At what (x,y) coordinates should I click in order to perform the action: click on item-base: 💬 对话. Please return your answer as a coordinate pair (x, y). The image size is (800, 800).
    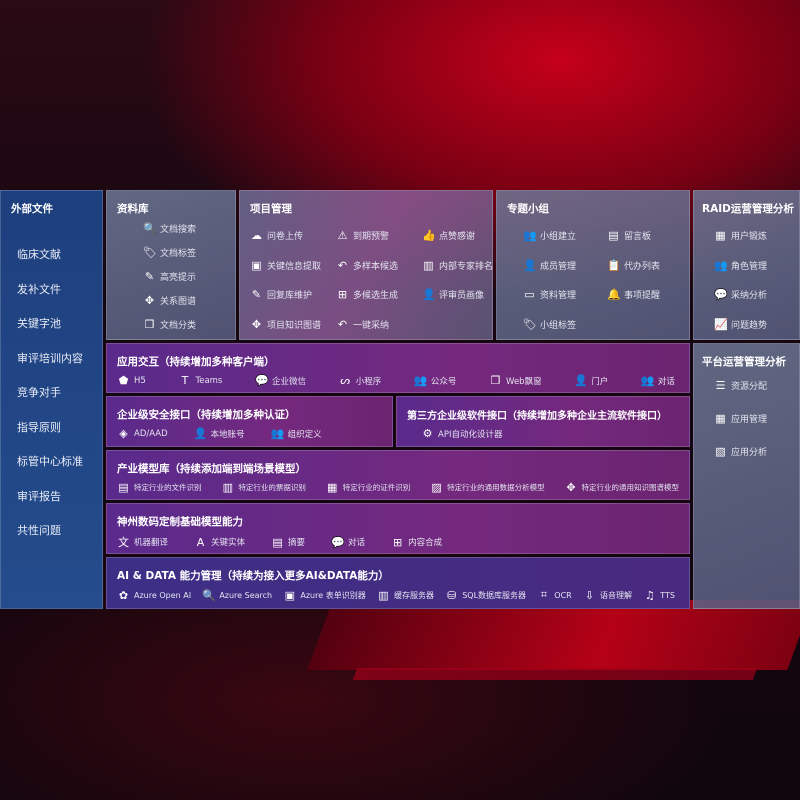
    Looking at the image, I should click on (348, 542).